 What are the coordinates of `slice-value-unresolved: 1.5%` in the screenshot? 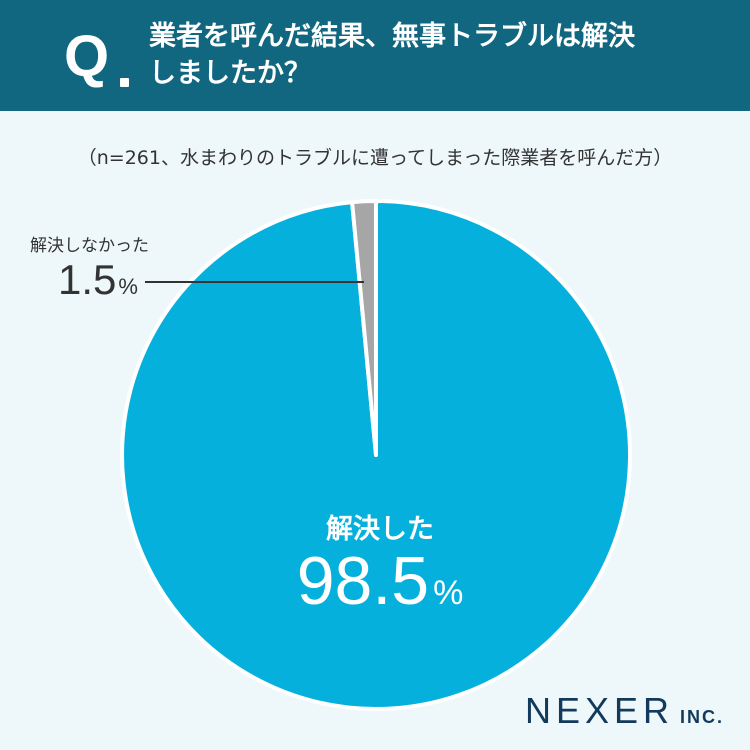 It's located at (98, 283).